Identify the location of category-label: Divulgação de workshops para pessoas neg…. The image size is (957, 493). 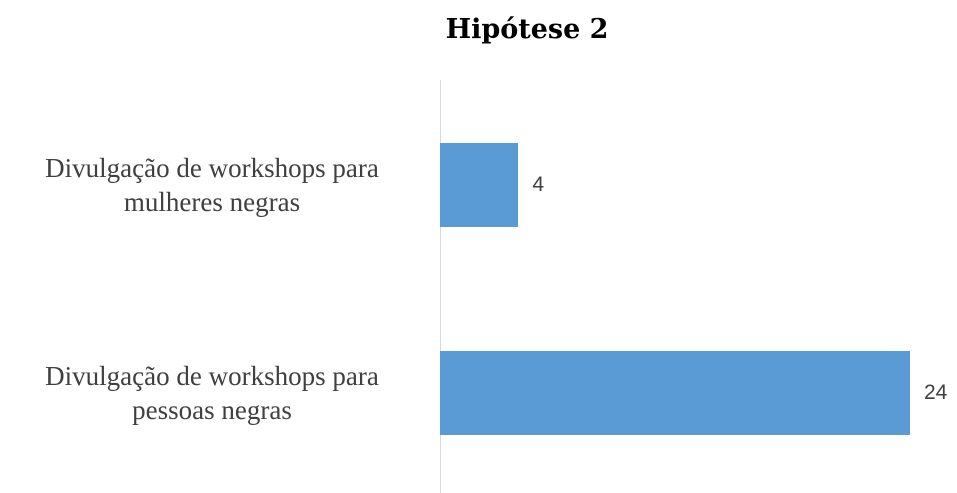
(212, 393).